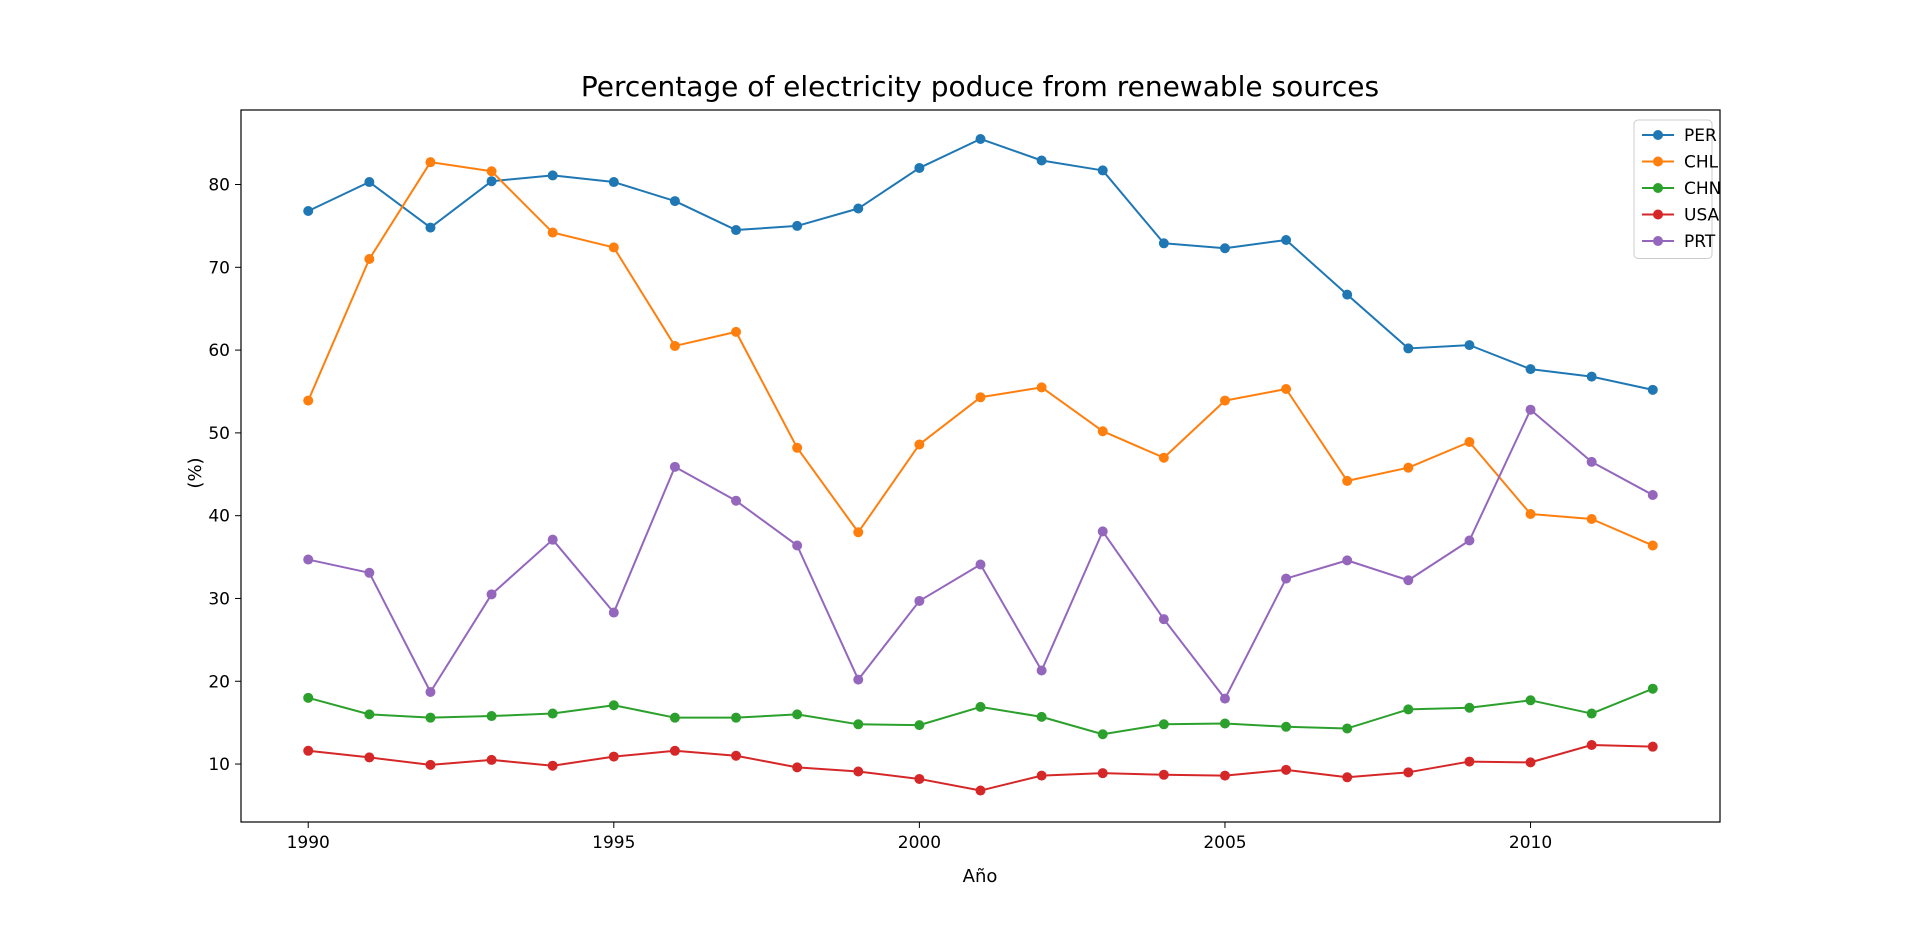  What do you see at coordinates (1530, 843) in the screenshot?
I see `x-tick-label: 2010` at bounding box center [1530, 843].